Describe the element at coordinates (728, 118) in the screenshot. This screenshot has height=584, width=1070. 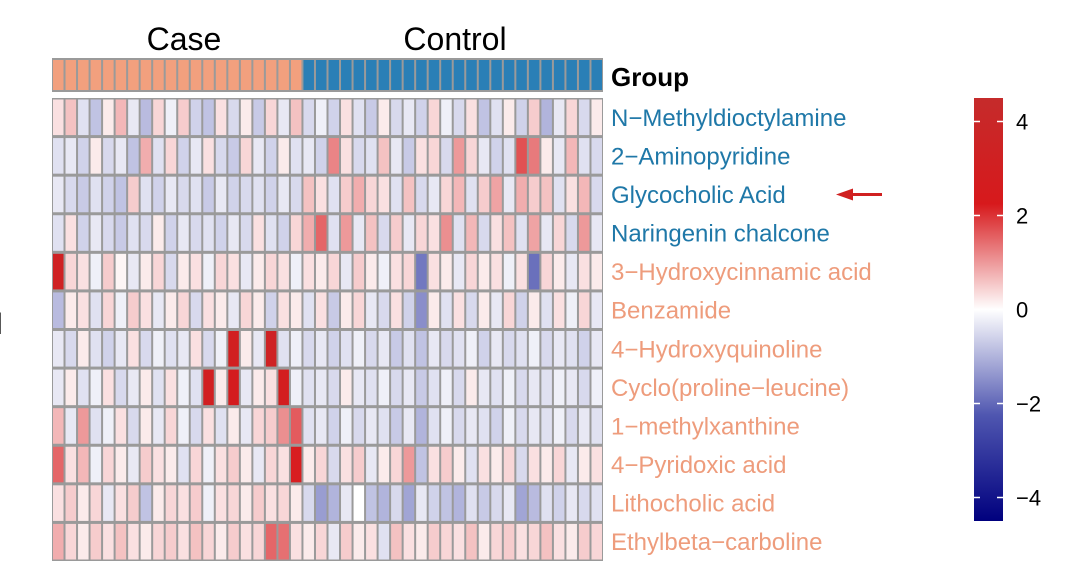
I see `row-label: N−Methyldioctylamine` at that location.